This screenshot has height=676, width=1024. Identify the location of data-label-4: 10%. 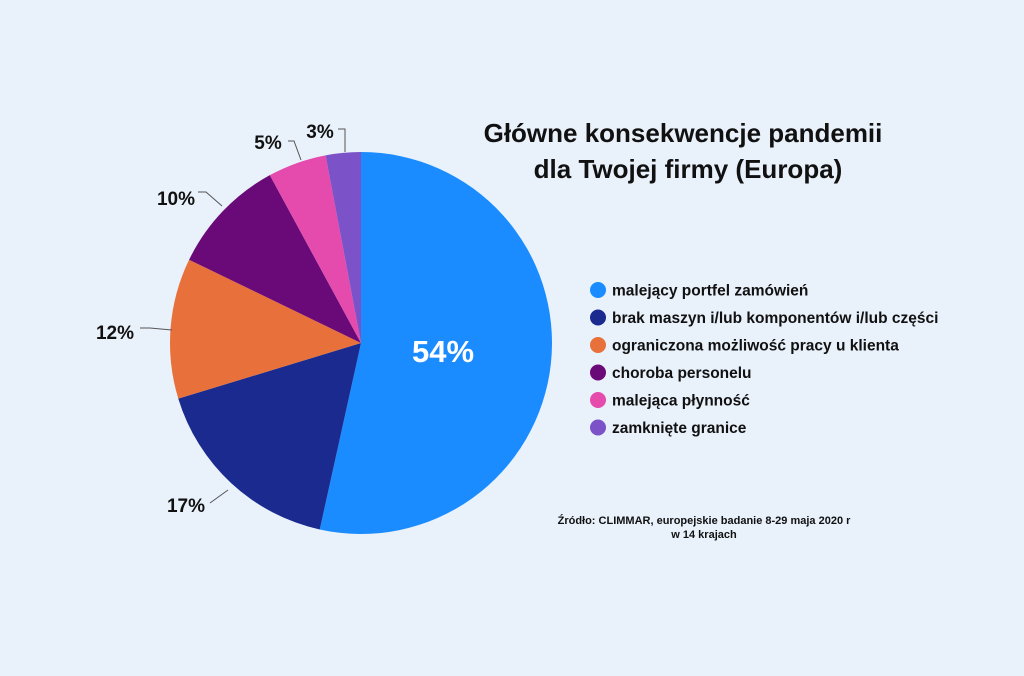
(176, 199).